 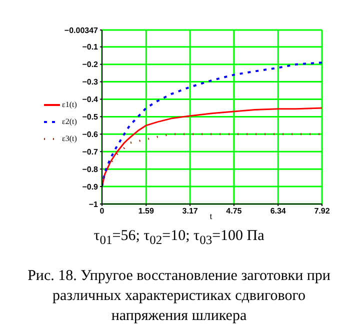 What do you see at coordinates (69, 138) in the screenshot?
I see `legend-label: ε3(t)` at bounding box center [69, 138].